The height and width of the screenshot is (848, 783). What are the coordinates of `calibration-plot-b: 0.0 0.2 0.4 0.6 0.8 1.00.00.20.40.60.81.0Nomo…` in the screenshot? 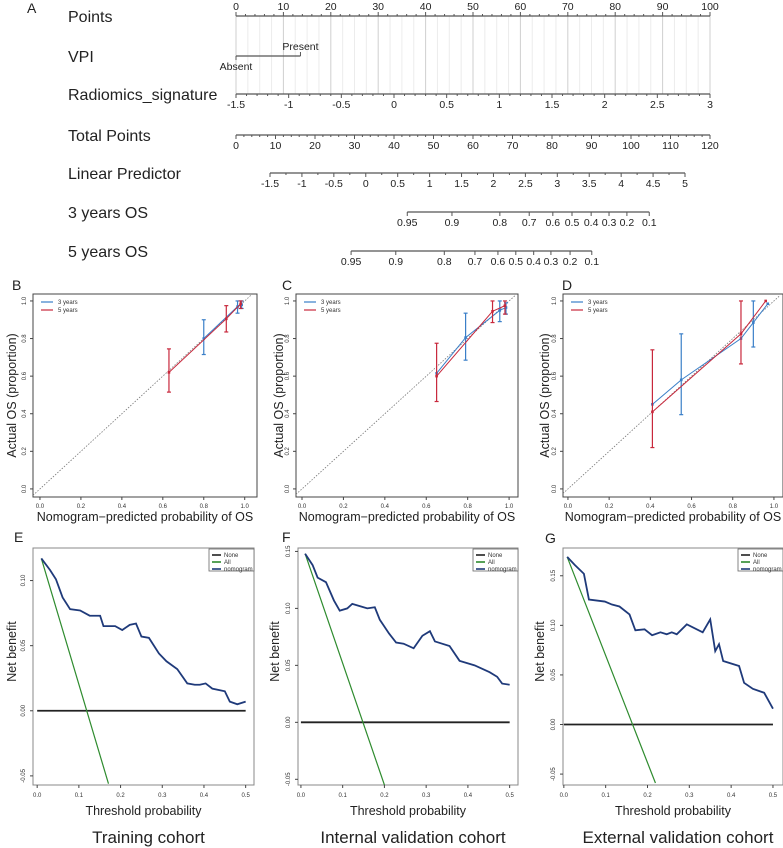 It's located at (131, 408).